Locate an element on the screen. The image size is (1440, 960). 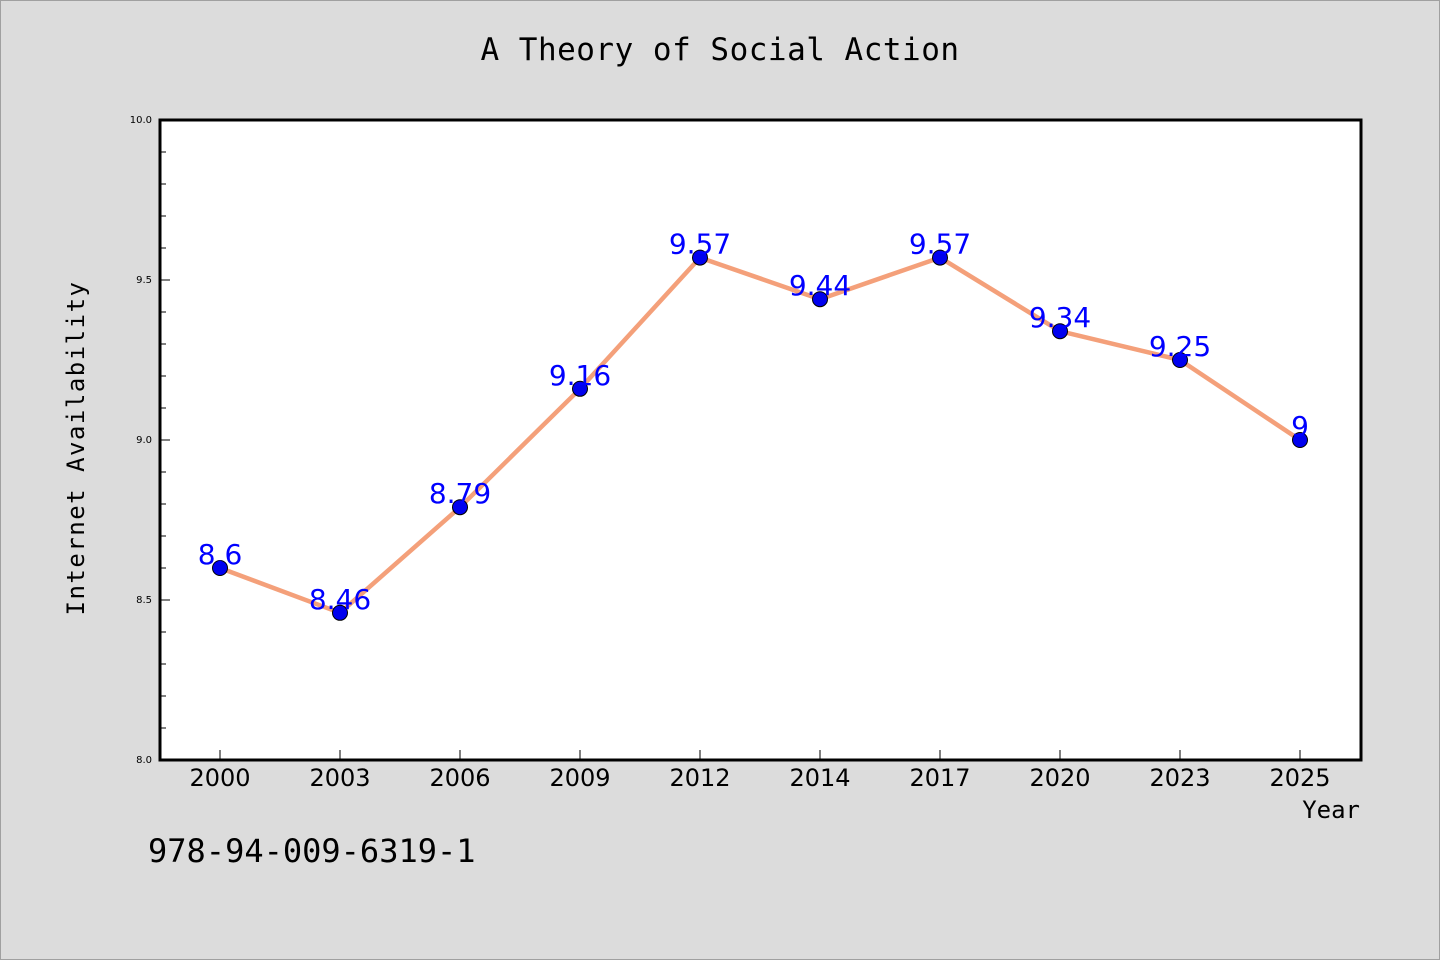
x-tick-label: 2009 is located at coordinates (579, 778).